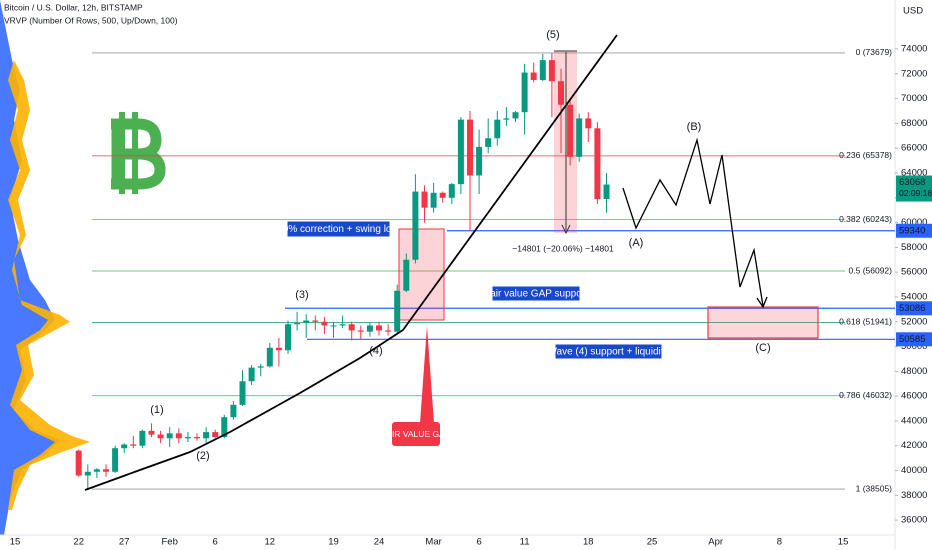  Describe the element at coordinates (379, 542) in the screenshot. I see `x-tick-label: 24` at that location.